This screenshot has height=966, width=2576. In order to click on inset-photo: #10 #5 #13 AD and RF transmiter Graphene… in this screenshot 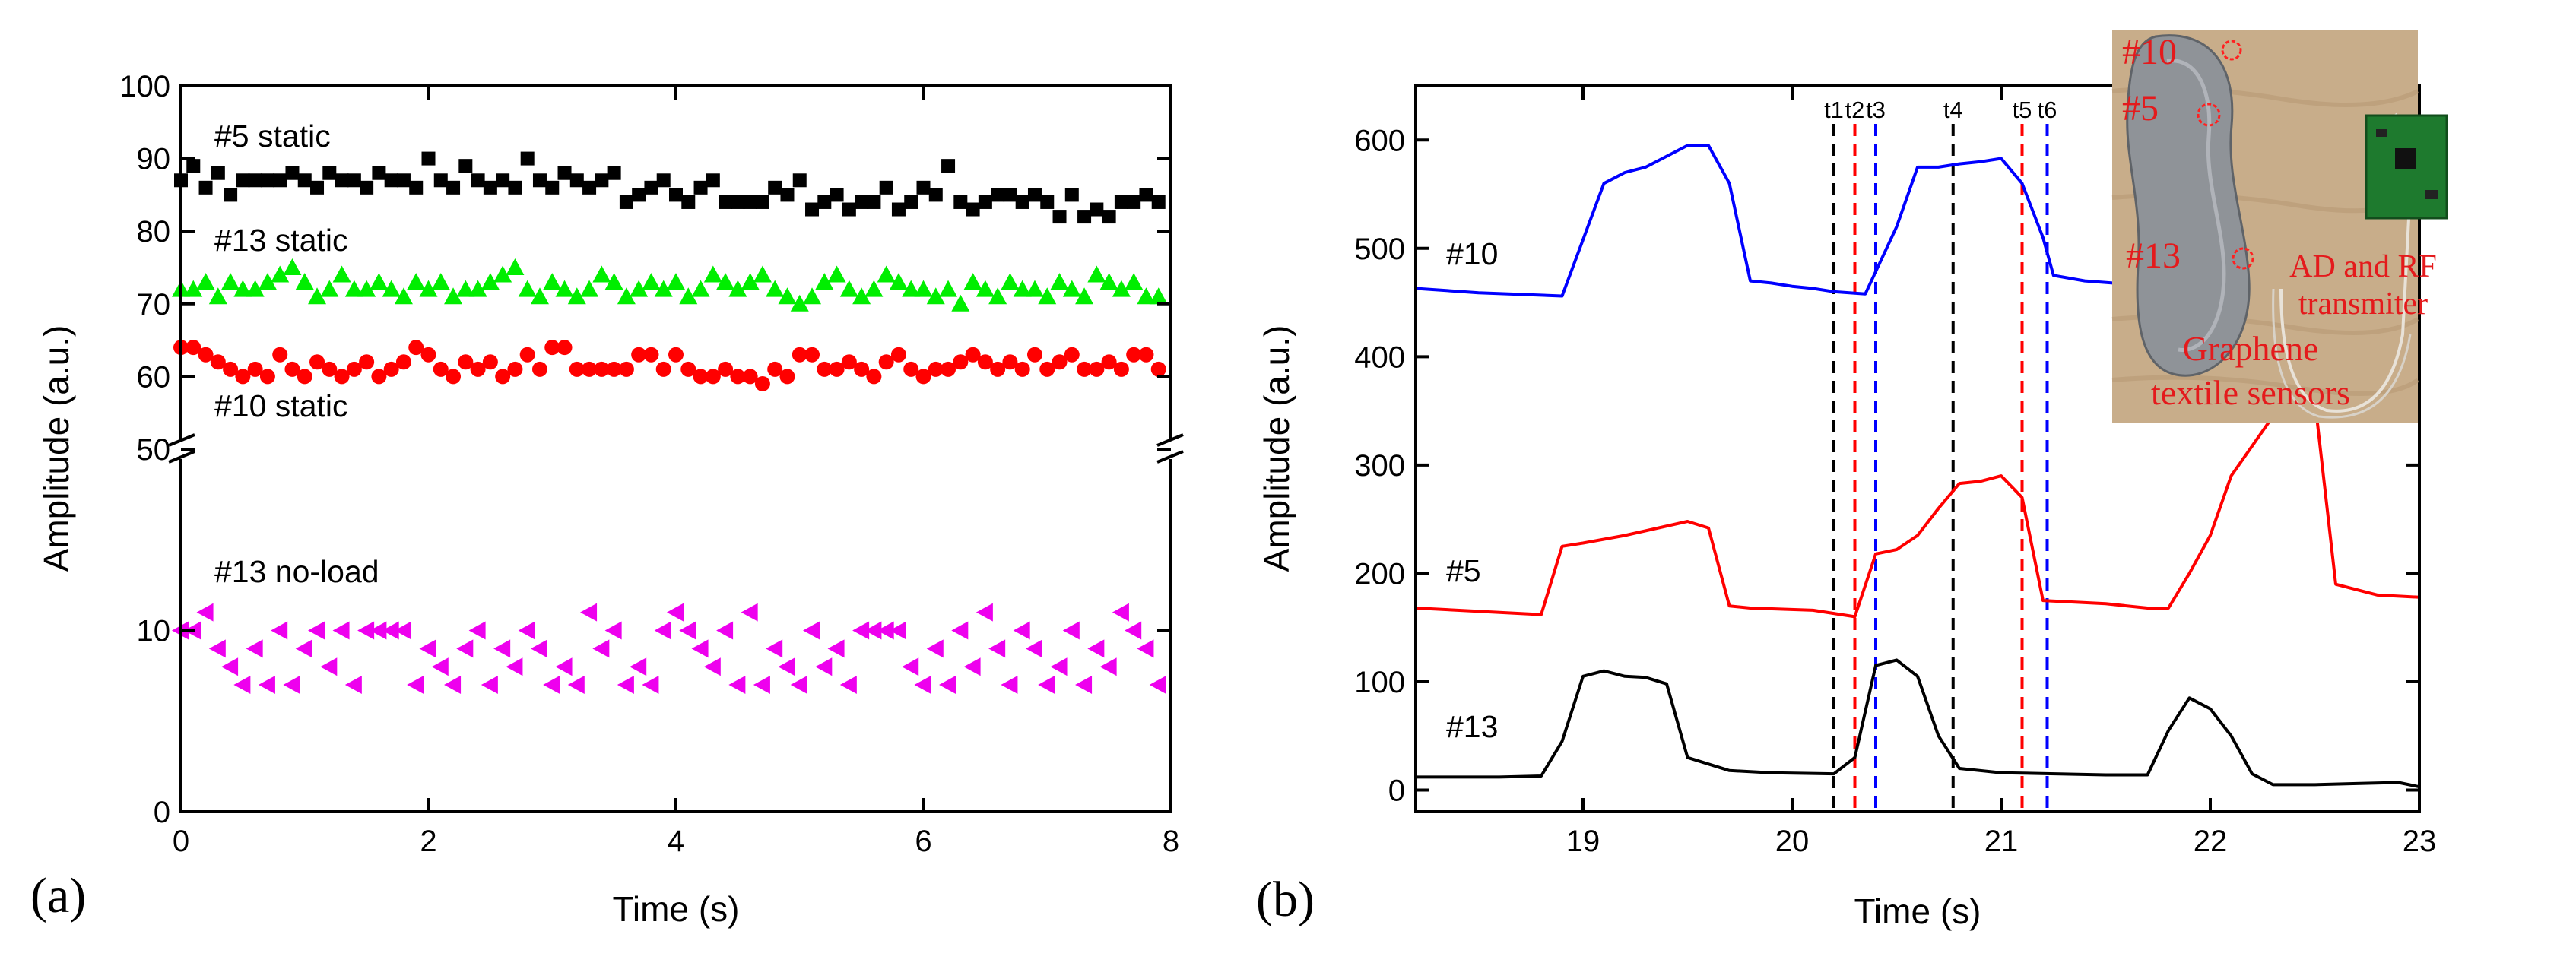, I will do `click(2279, 226)`.